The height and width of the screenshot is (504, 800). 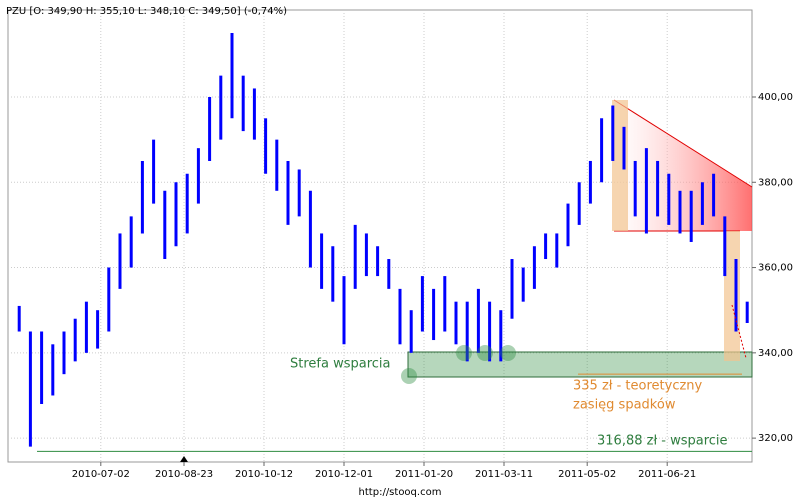 What do you see at coordinates (739, 331) in the screenshot?
I see `projection-line` at bounding box center [739, 331].